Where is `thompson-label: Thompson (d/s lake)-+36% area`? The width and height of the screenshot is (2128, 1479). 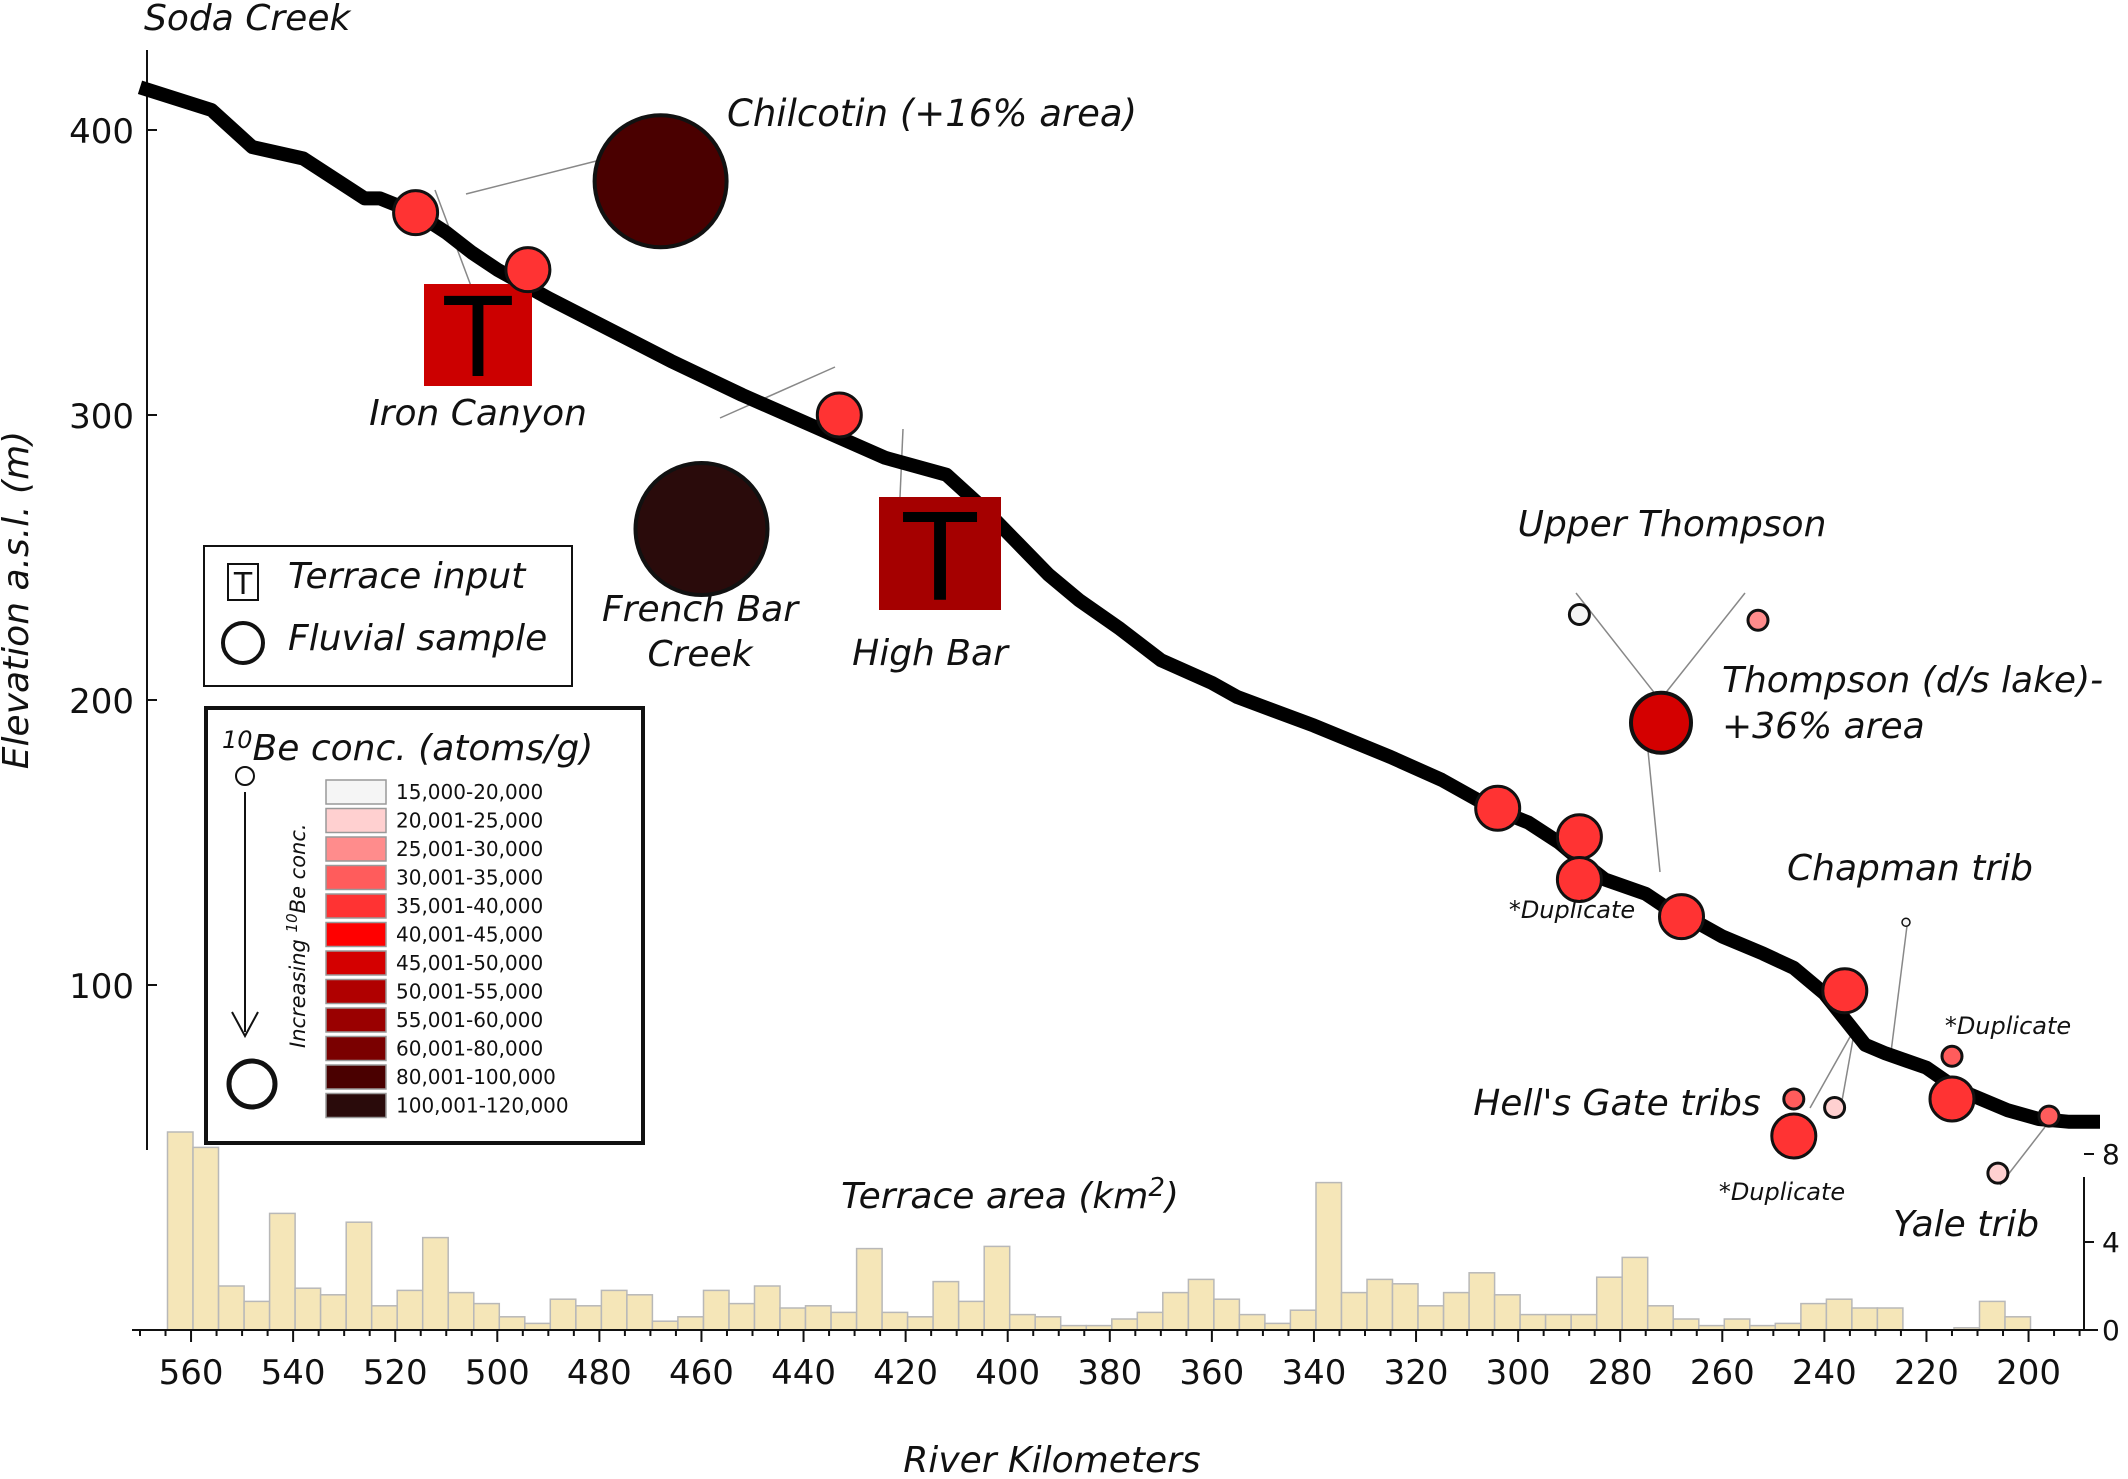 thompson-label: Thompson (d/s lake)-+36% area is located at coordinates (1912, 703).